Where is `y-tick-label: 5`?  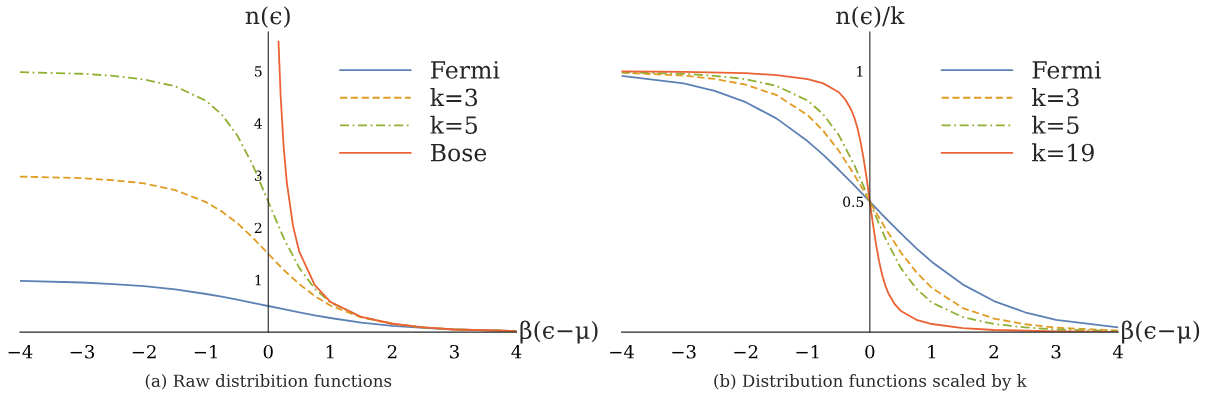 y-tick-label: 5 is located at coordinates (258, 71).